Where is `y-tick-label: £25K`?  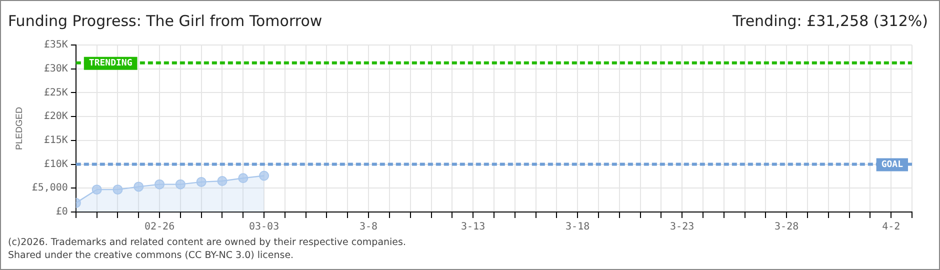 y-tick-label: £25K is located at coordinates (56, 92).